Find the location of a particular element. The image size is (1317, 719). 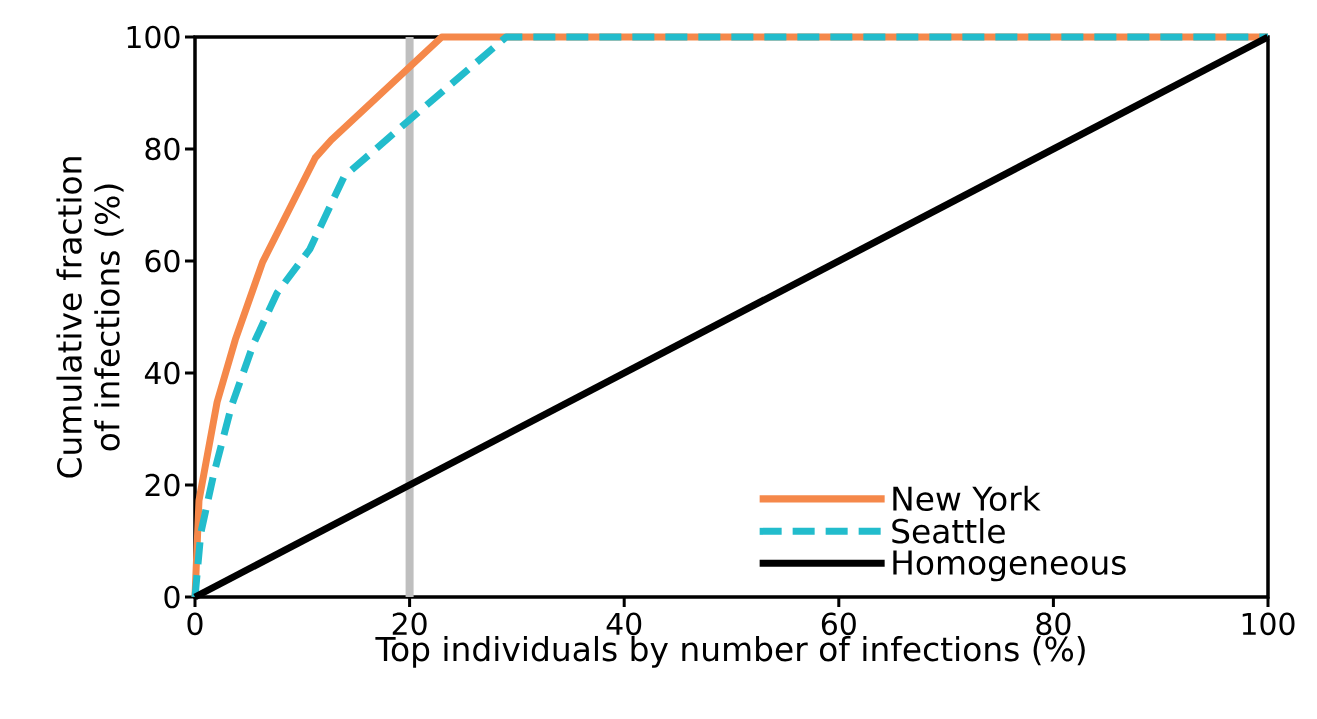

legend-label: Homogeneous is located at coordinates (1009, 566).